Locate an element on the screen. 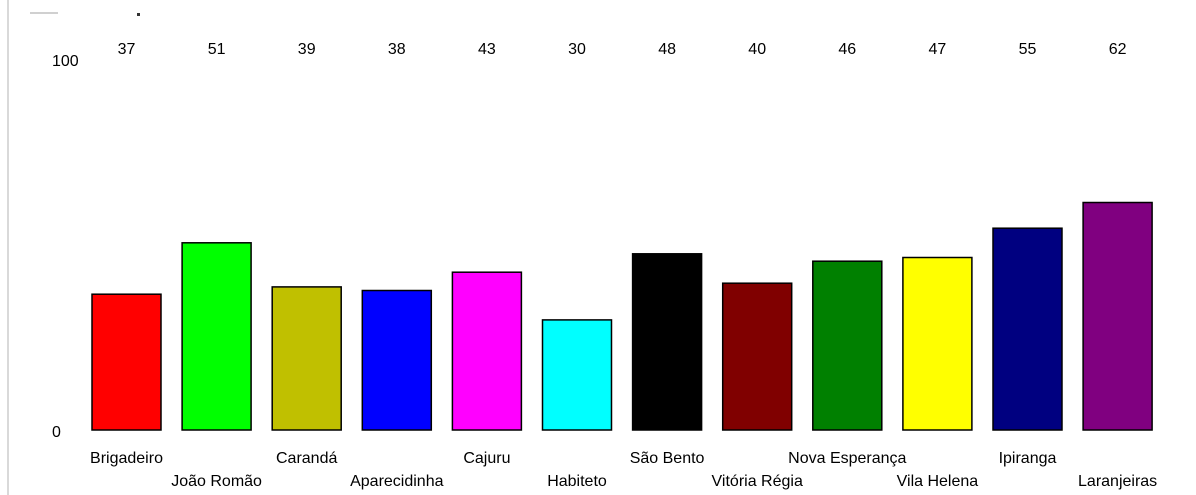  value-label-8: 46 is located at coordinates (847, 49).